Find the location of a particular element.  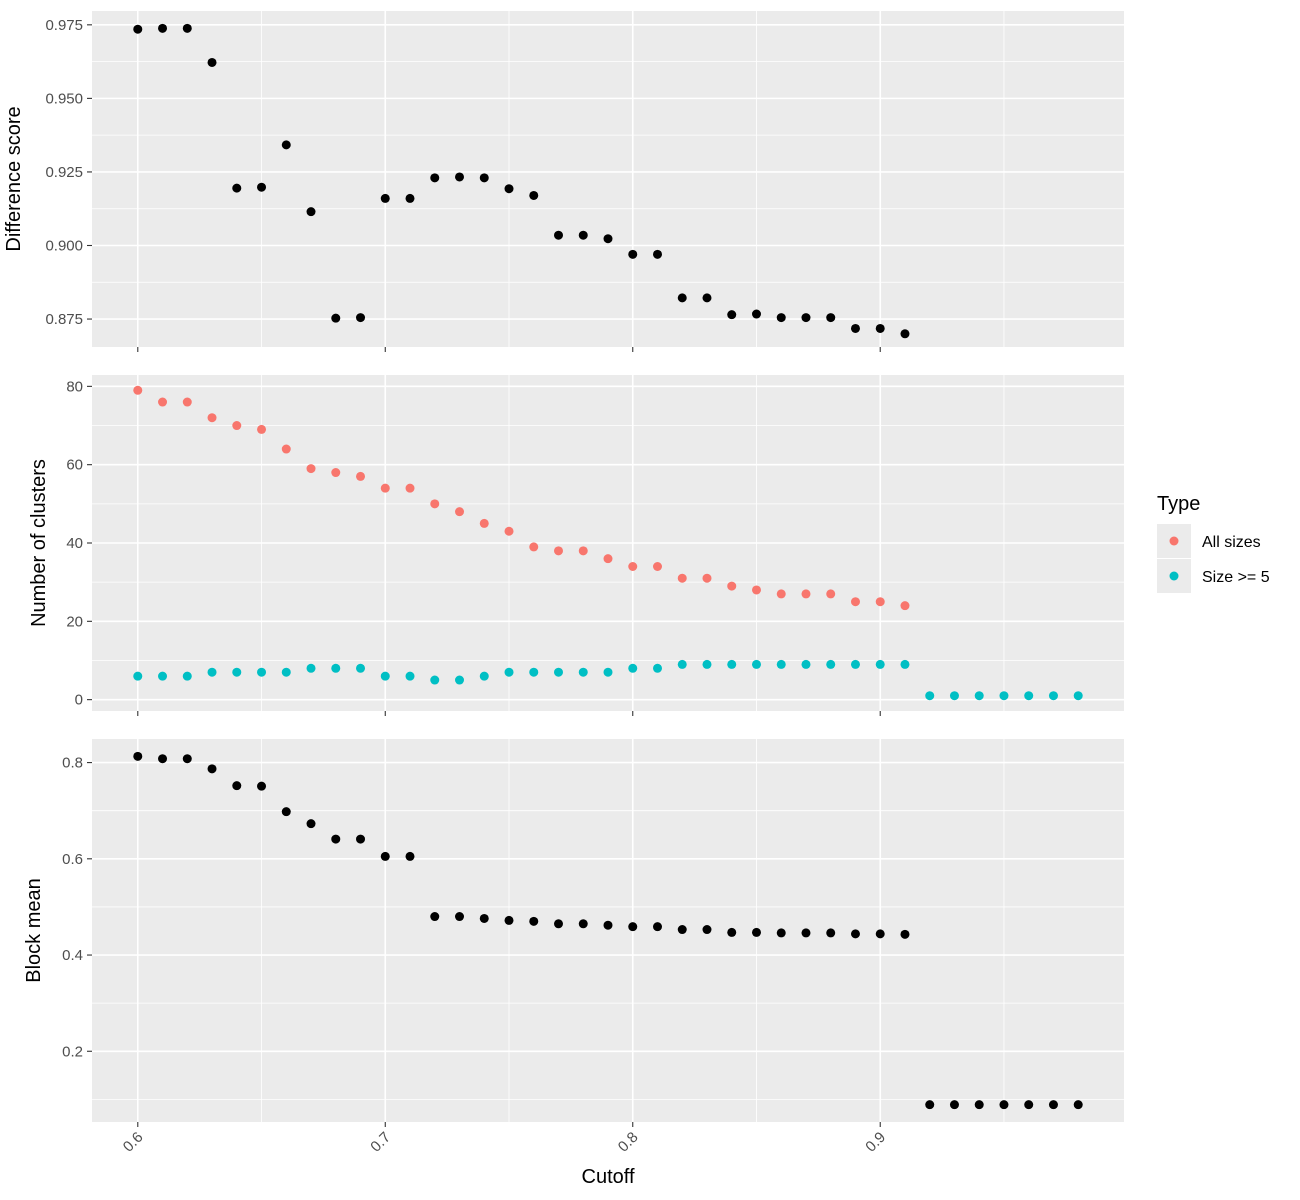

y-tick-label: 40 is located at coordinates (74, 543).